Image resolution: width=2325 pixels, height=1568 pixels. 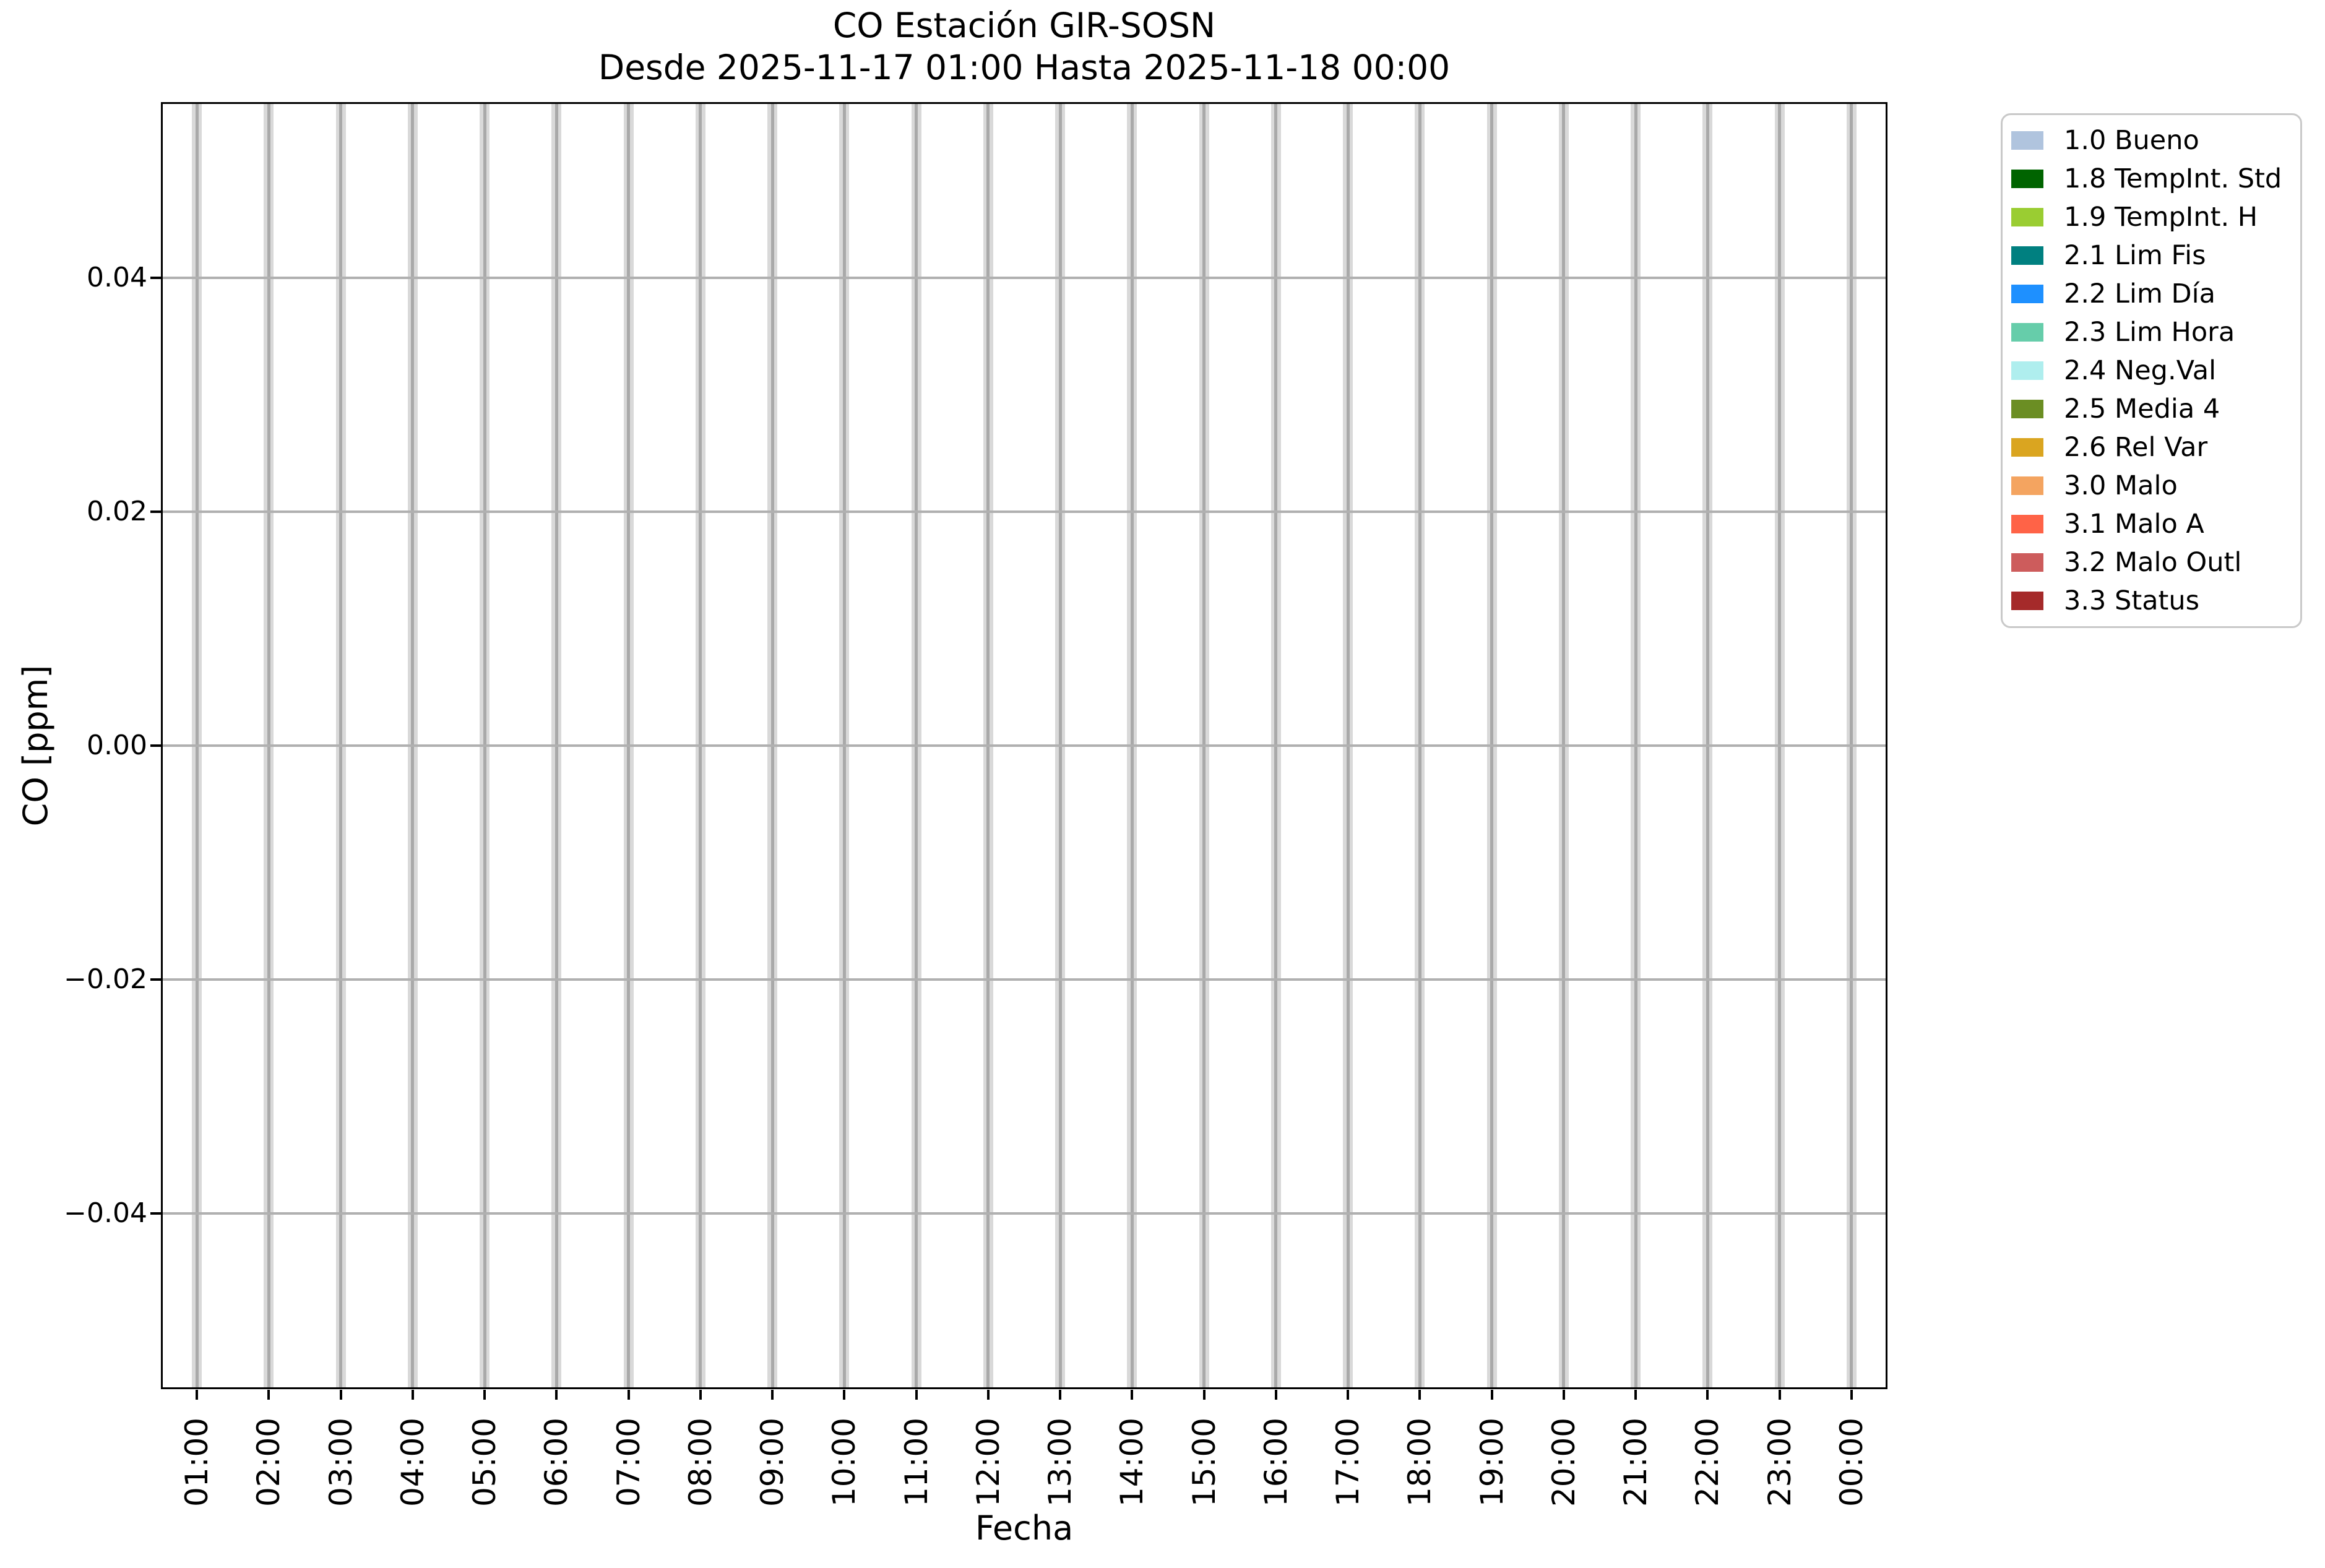 What do you see at coordinates (1024, 25) in the screenshot?
I see `chart-title: CO Estación GIR-SOSN` at bounding box center [1024, 25].